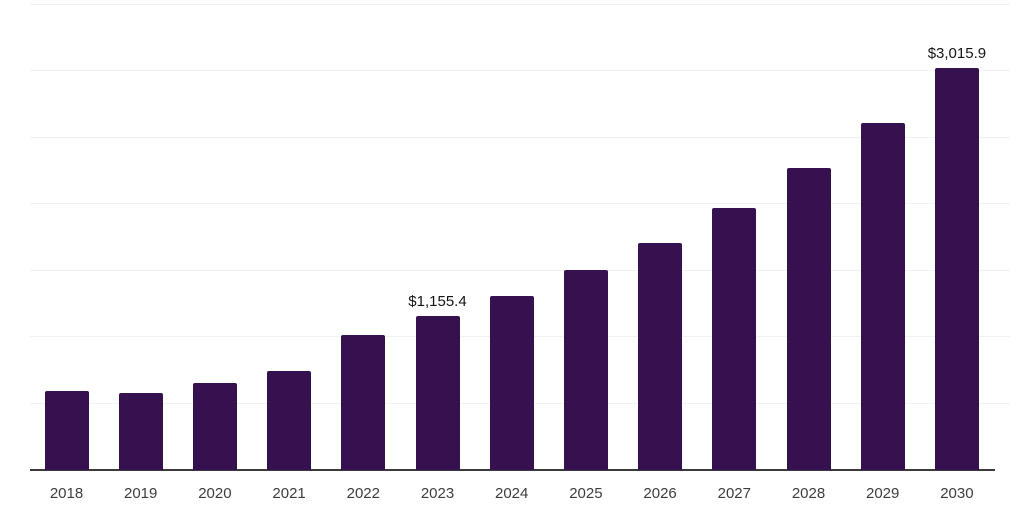 This screenshot has width=1024, height=512. What do you see at coordinates (808, 319) in the screenshot?
I see `bar-2028` at bounding box center [808, 319].